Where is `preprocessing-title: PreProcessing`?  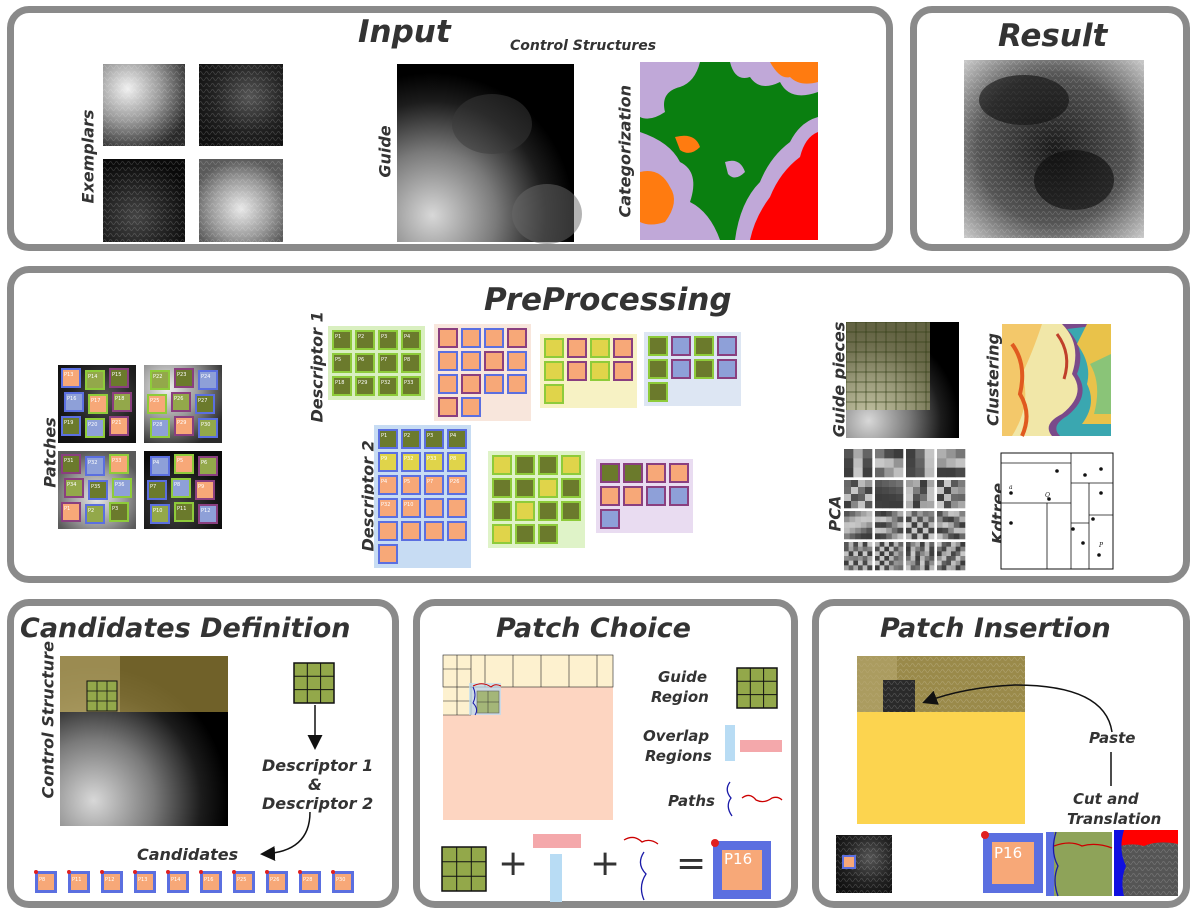 preprocessing-title: PreProcessing is located at coordinates (608, 300).